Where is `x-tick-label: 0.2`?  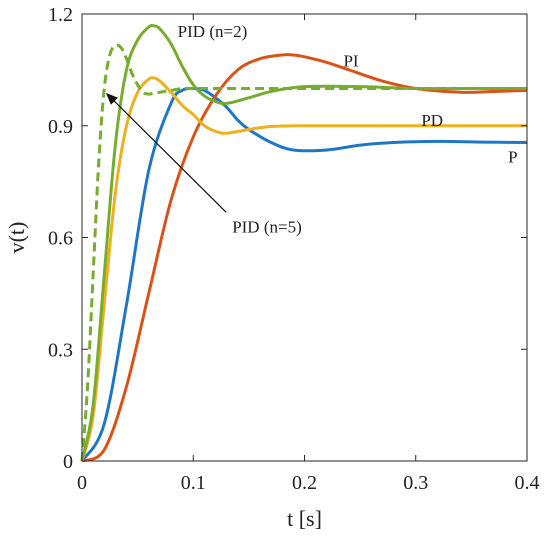
x-tick-label: 0.2 is located at coordinates (304, 483).